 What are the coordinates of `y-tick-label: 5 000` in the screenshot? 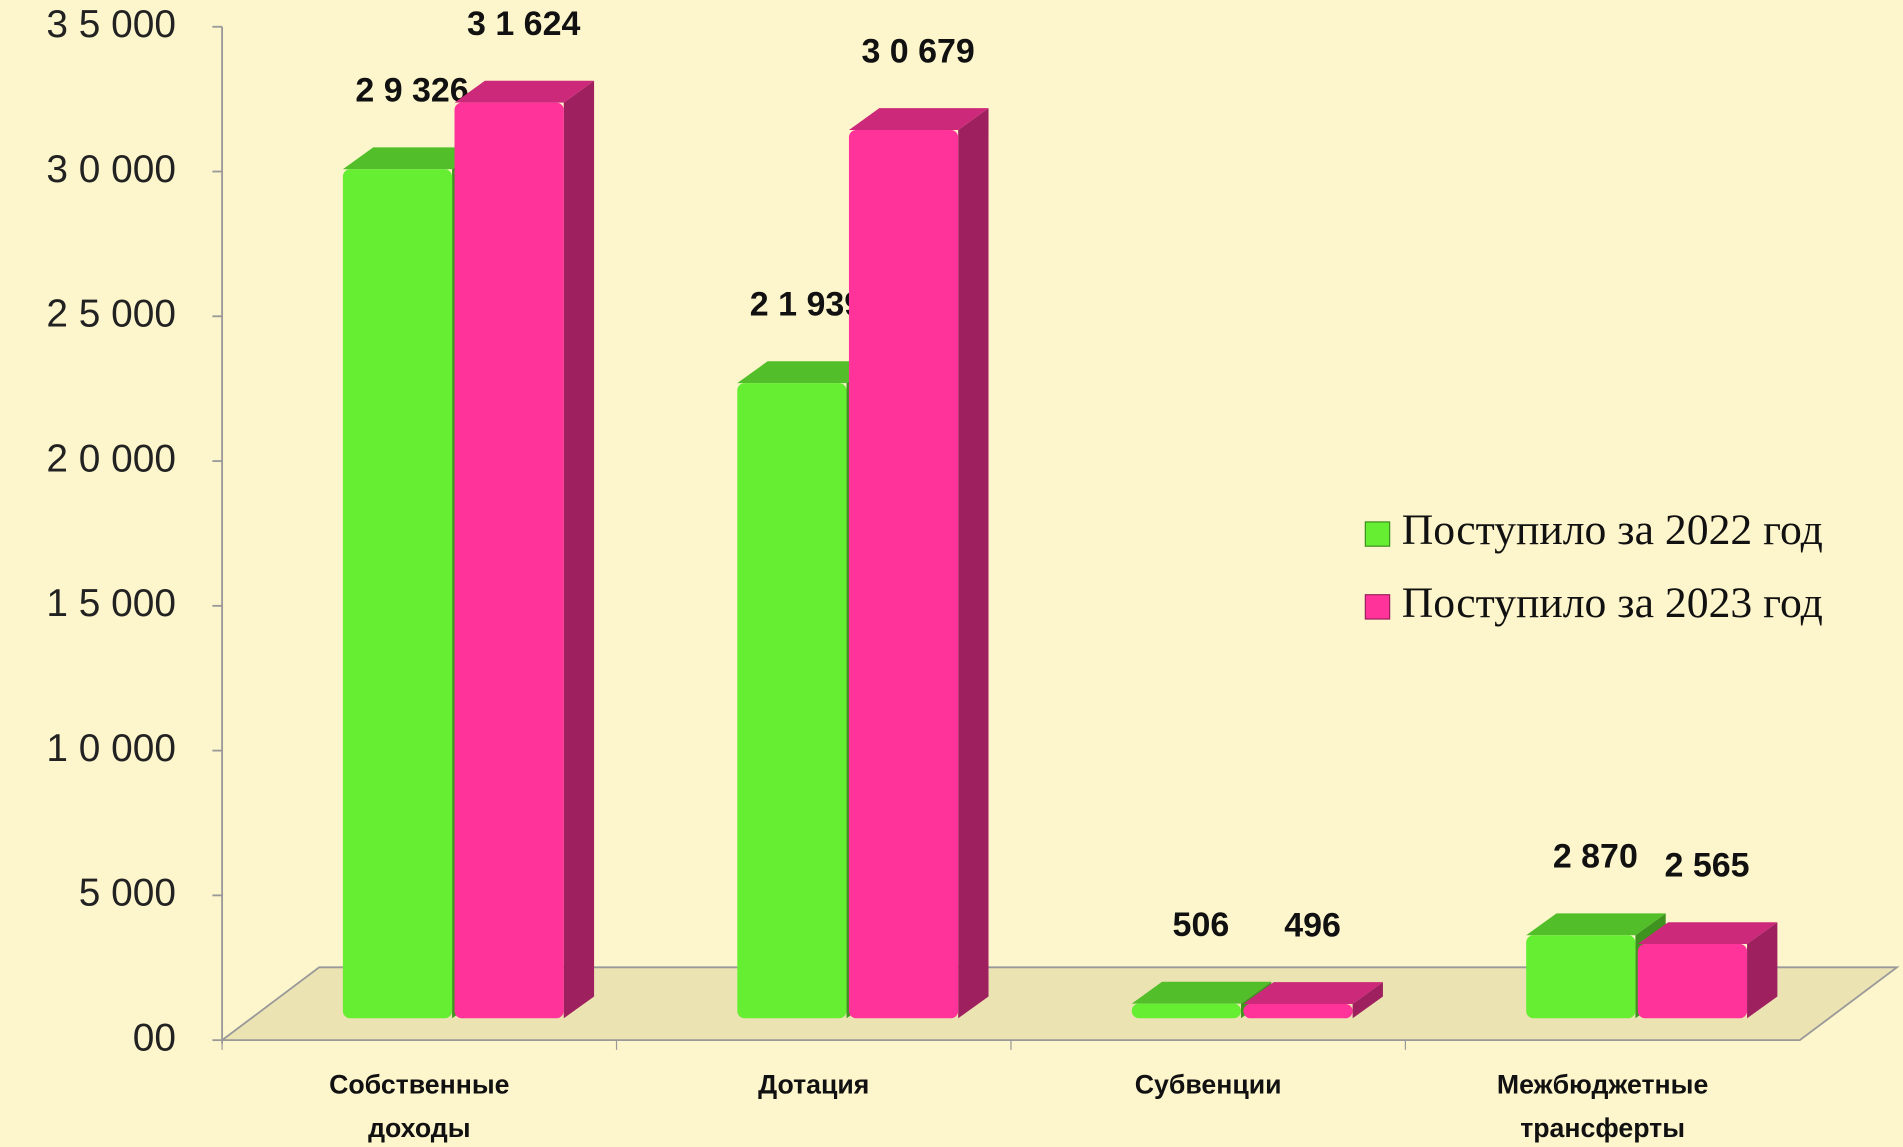 It's located at (127, 893).